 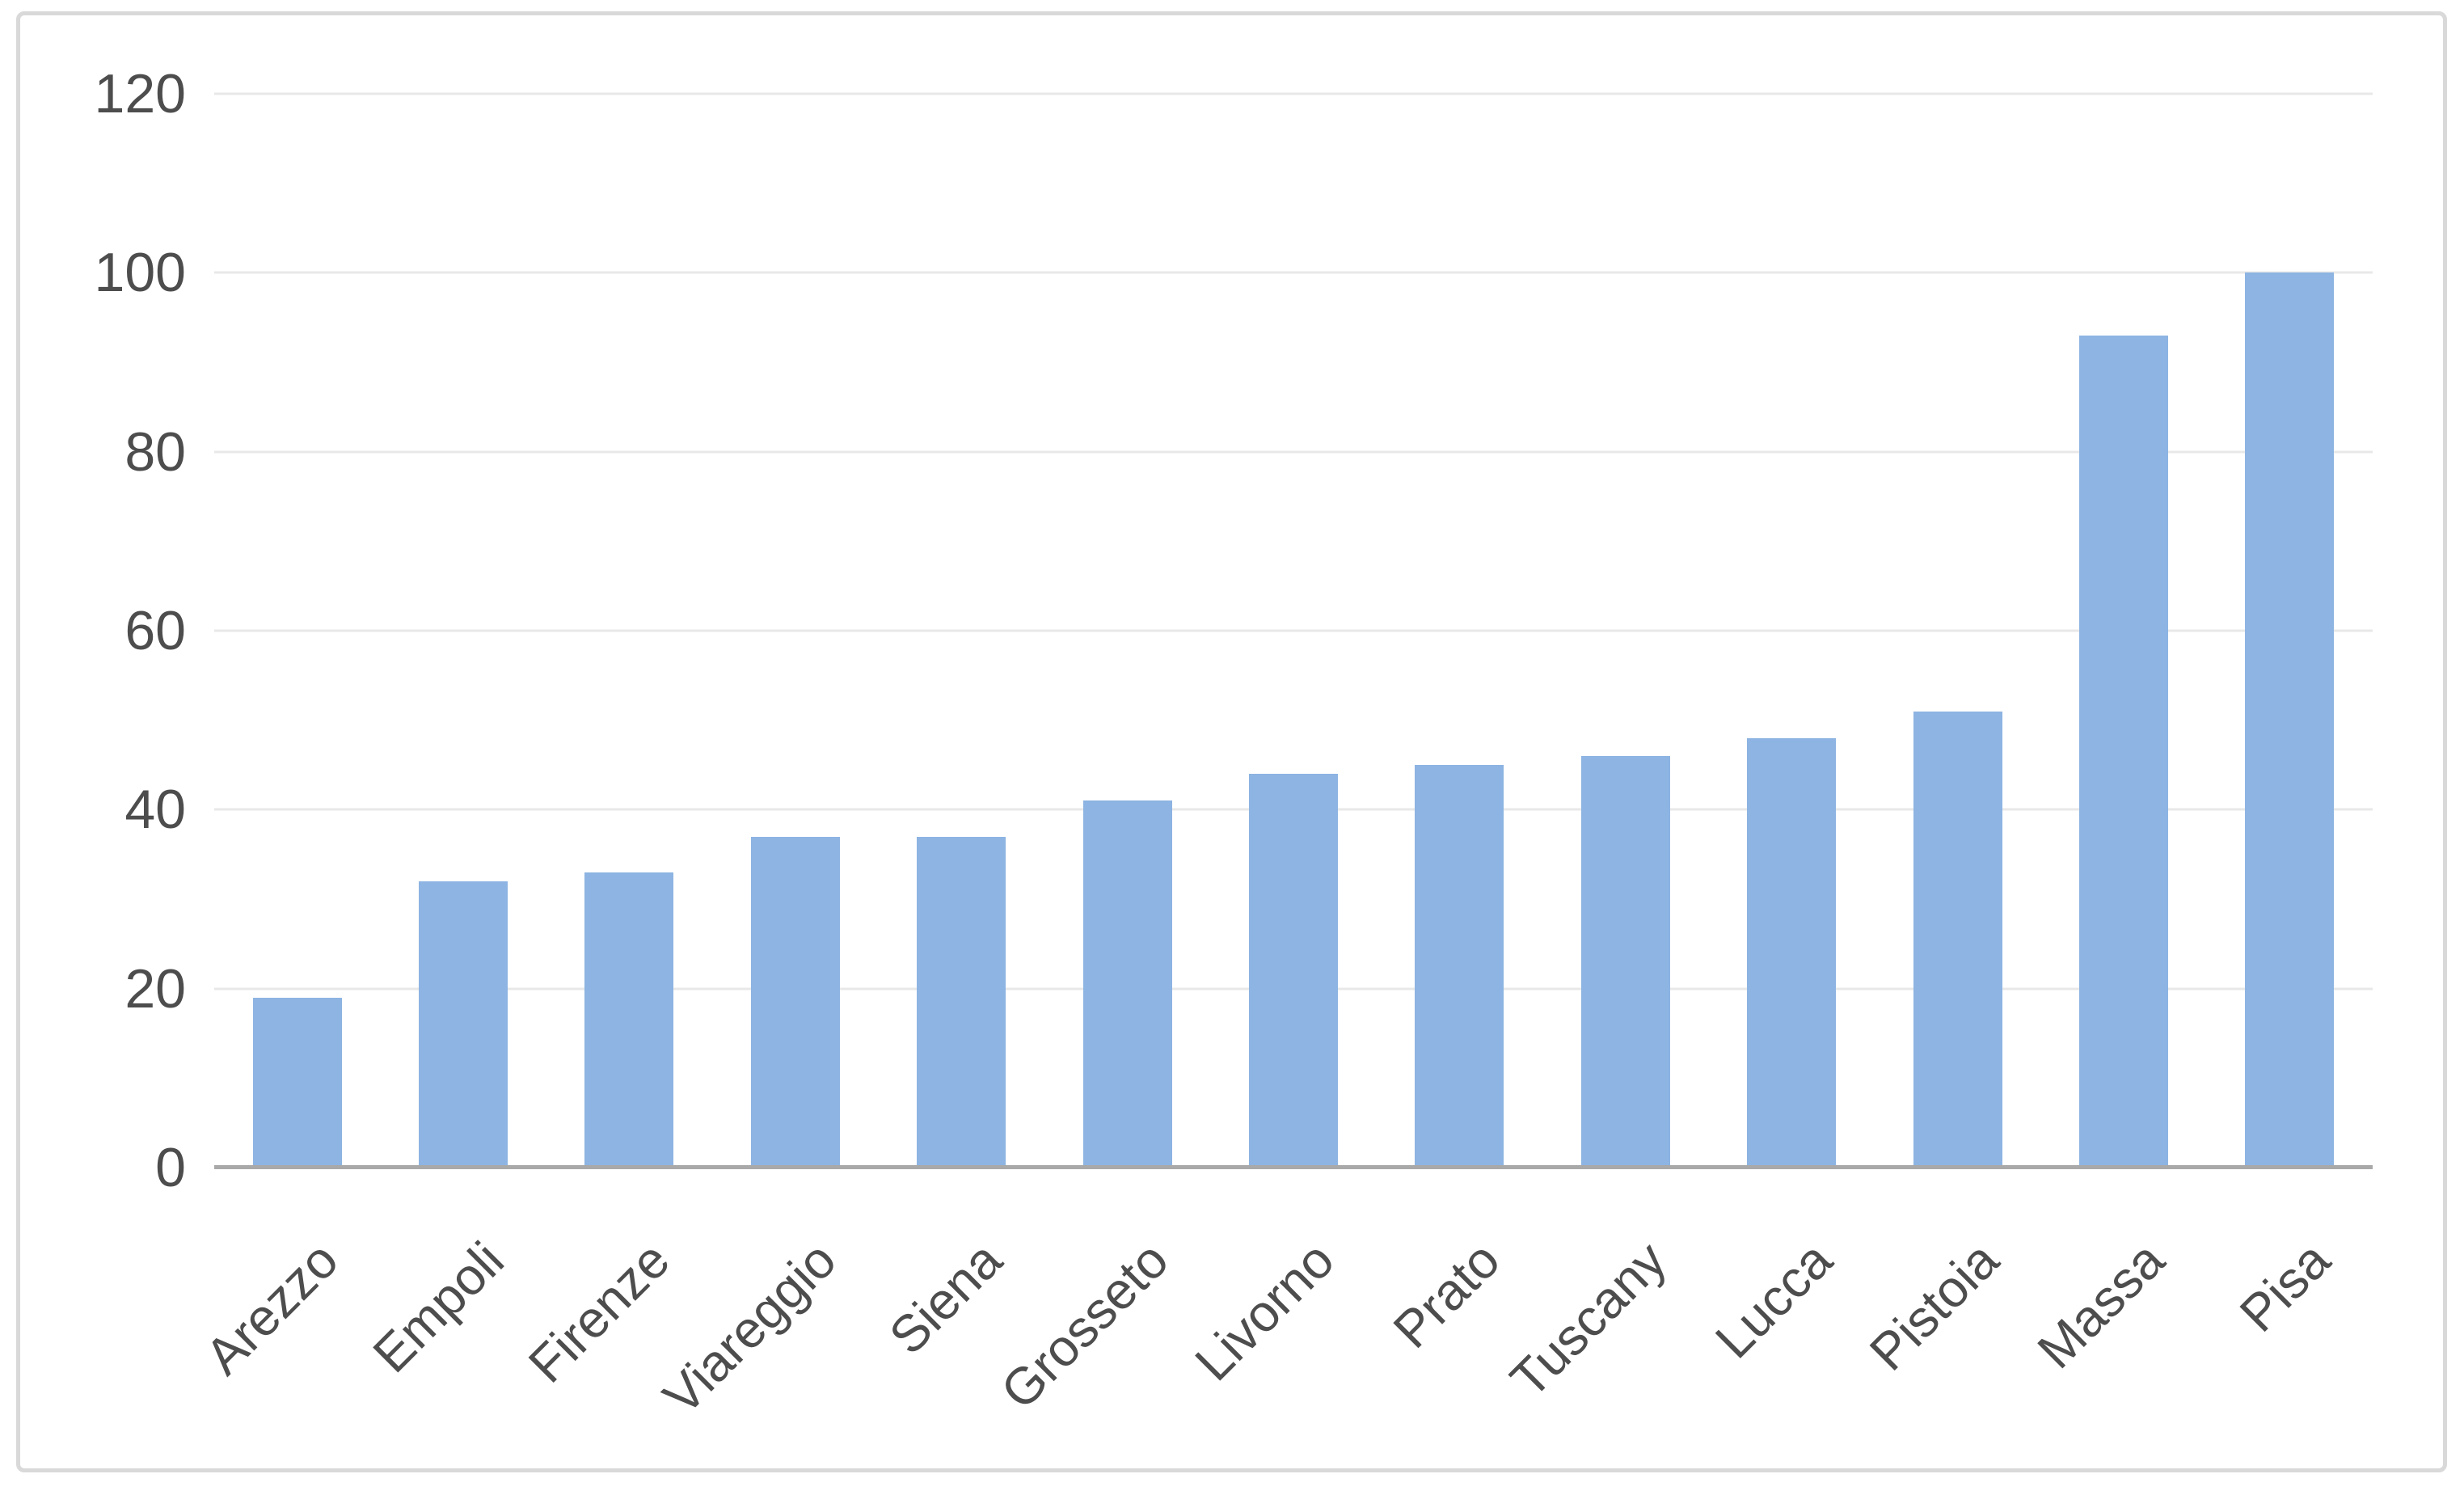 What do you see at coordinates (1792, 952) in the screenshot?
I see `bar-lucca` at bounding box center [1792, 952].